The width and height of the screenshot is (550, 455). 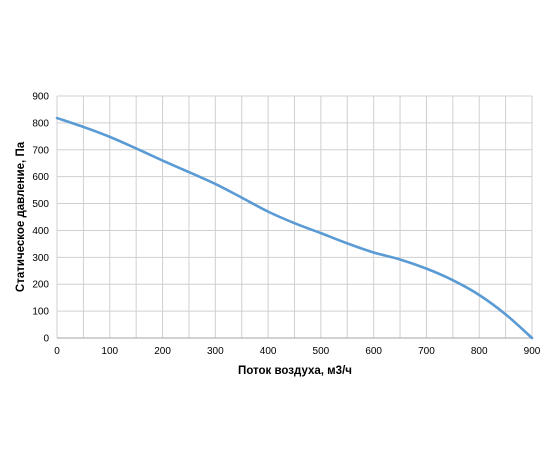 What do you see at coordinates (426, 351) in the screenshot?
I see `x-tick-label: 700` at bounding box center [426, 351].